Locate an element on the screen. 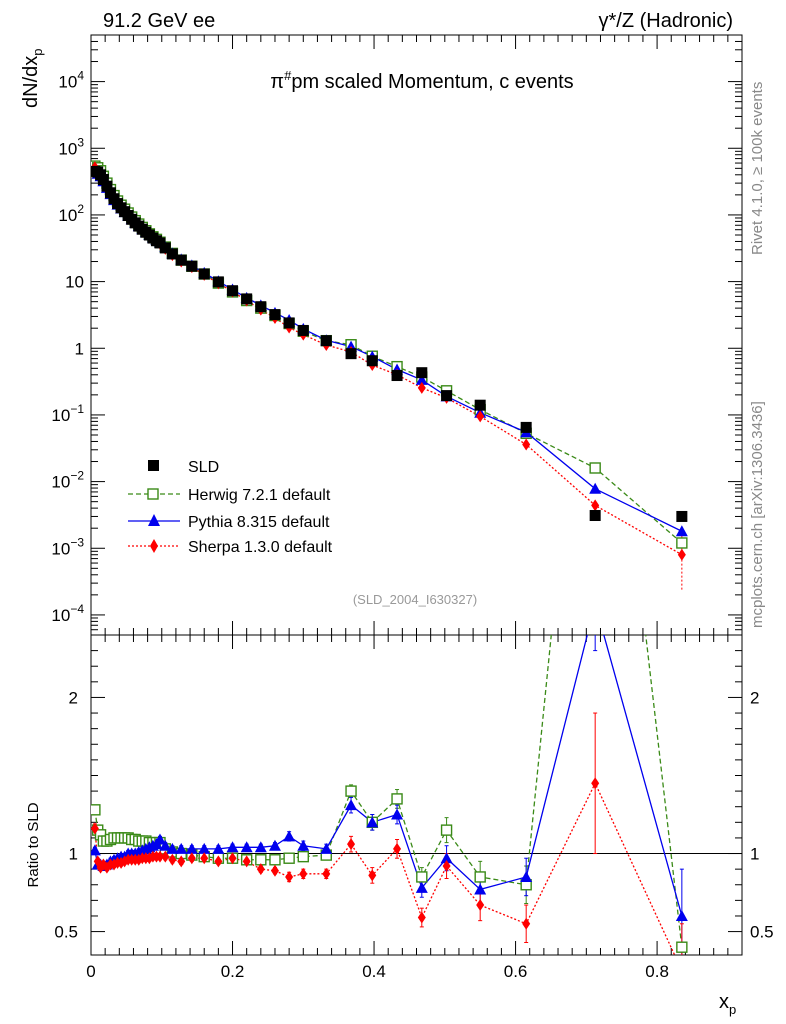 The image size is (786, 1024). main-ytick-label: 10⁻⁴ is located at coordinates (67, 613).